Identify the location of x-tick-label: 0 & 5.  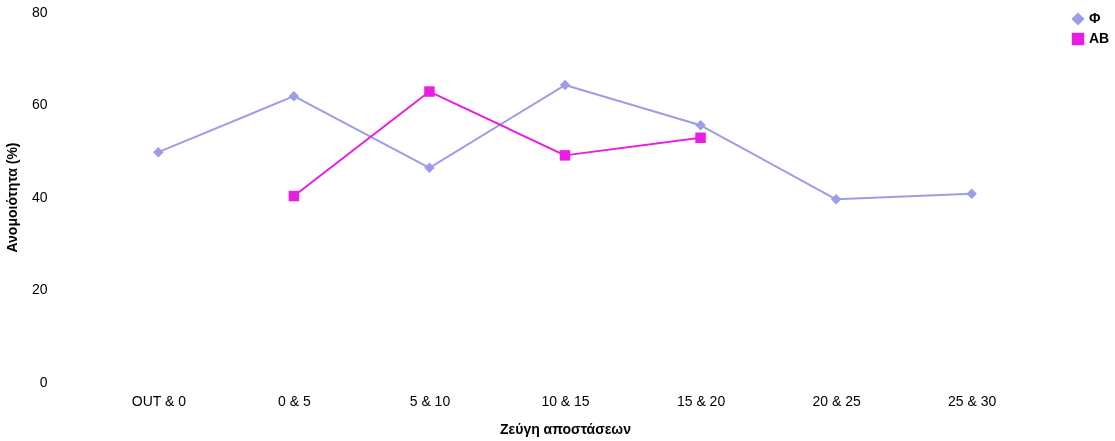
(294, 400).